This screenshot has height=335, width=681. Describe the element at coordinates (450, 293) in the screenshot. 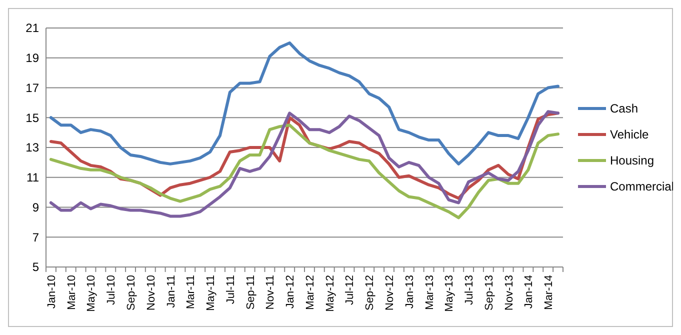

I see `x-tick-label: May-13` at that location.